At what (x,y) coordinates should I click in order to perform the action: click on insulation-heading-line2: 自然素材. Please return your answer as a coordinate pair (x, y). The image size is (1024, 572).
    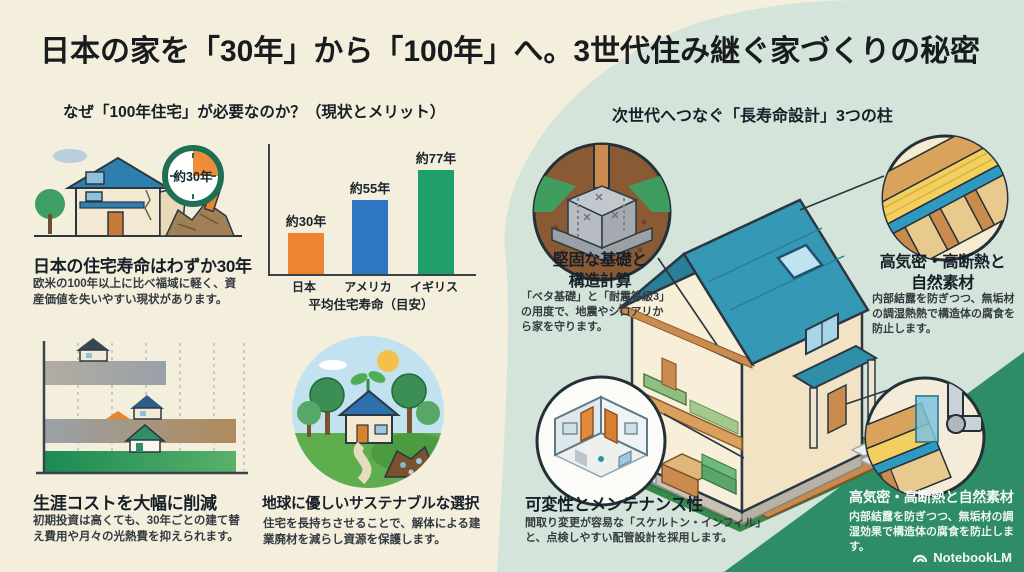
    Looking at the image, I should click on (942, 283).